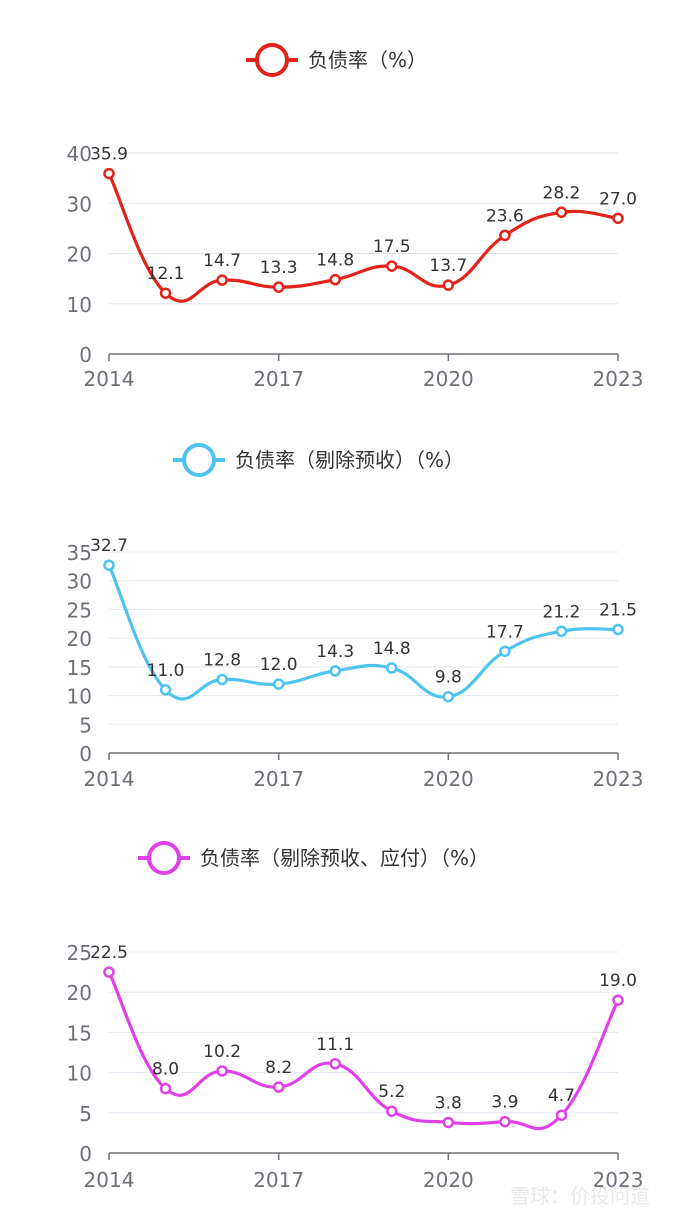 This screenshot has height=1214, width=700. What do you see at coordinates (580, 1196) in the screenshot?
I see `watermark-text: 雪球：价投问道` at bounding box center [580, 1196].